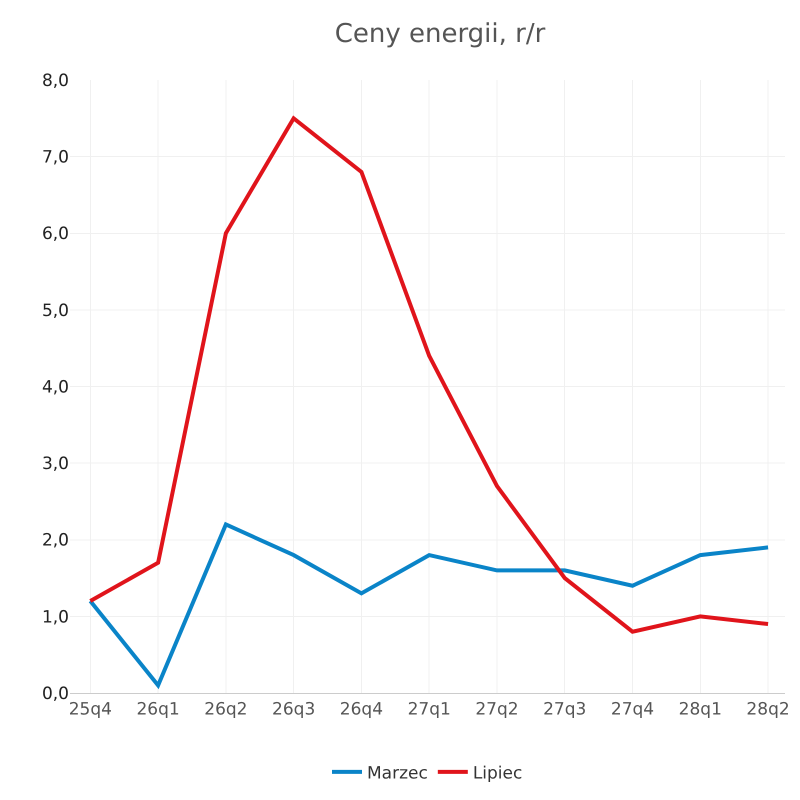  I want to click on x-tick-label: 27q3, so click(564, 709).